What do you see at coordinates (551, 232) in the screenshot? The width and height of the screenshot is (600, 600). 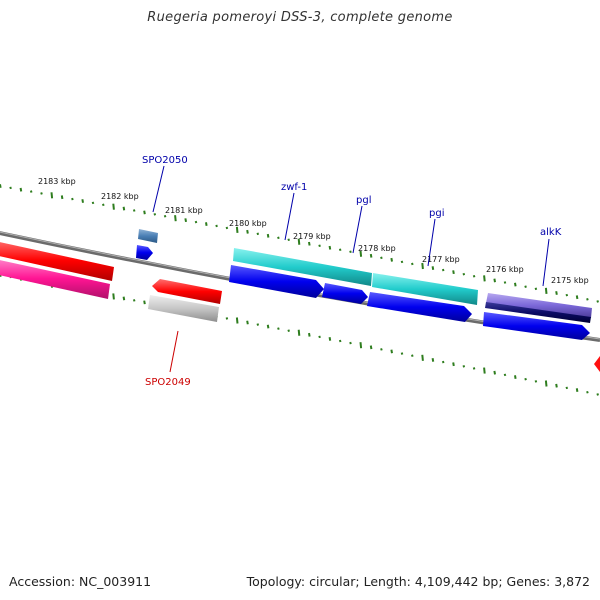 I see `label-alkk: alkK` at bounding box center [551, 232].